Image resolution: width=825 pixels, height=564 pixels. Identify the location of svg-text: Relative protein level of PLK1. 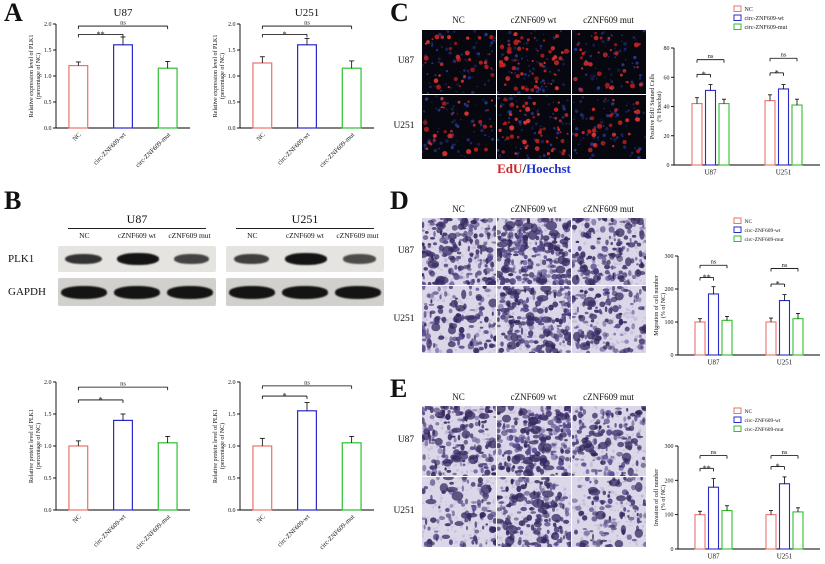
(31, 446).